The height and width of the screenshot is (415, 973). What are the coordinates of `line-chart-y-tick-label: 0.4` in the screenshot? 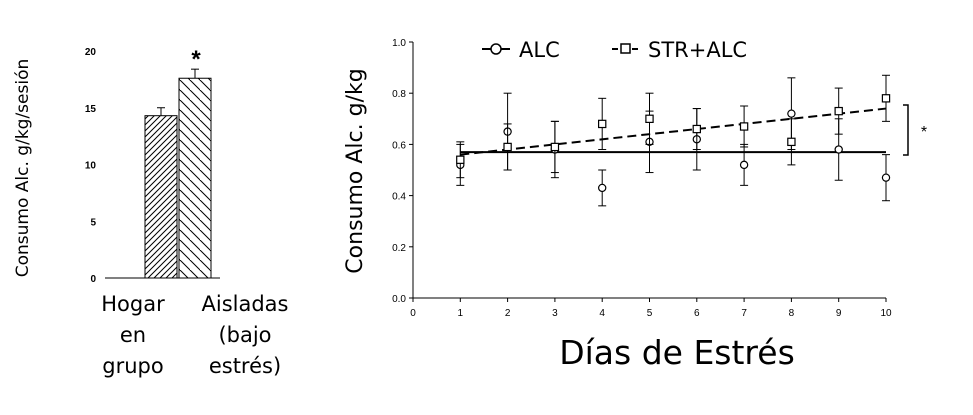 It's located at (399, 197).